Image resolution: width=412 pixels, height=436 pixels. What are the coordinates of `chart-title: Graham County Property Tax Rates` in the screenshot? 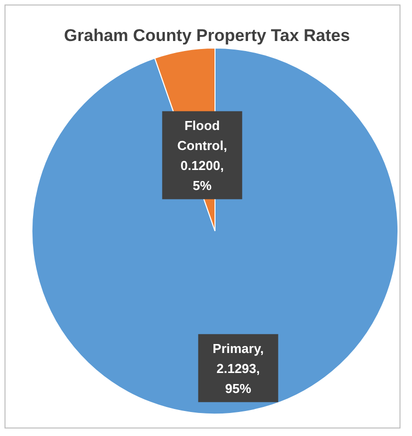 It's located at (207, 35).